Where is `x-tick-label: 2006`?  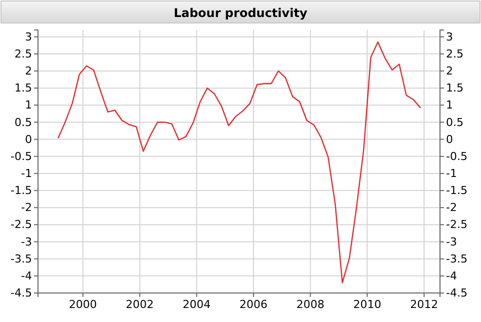 x-tick-label: 2006 is located at coordinates (254, 304).